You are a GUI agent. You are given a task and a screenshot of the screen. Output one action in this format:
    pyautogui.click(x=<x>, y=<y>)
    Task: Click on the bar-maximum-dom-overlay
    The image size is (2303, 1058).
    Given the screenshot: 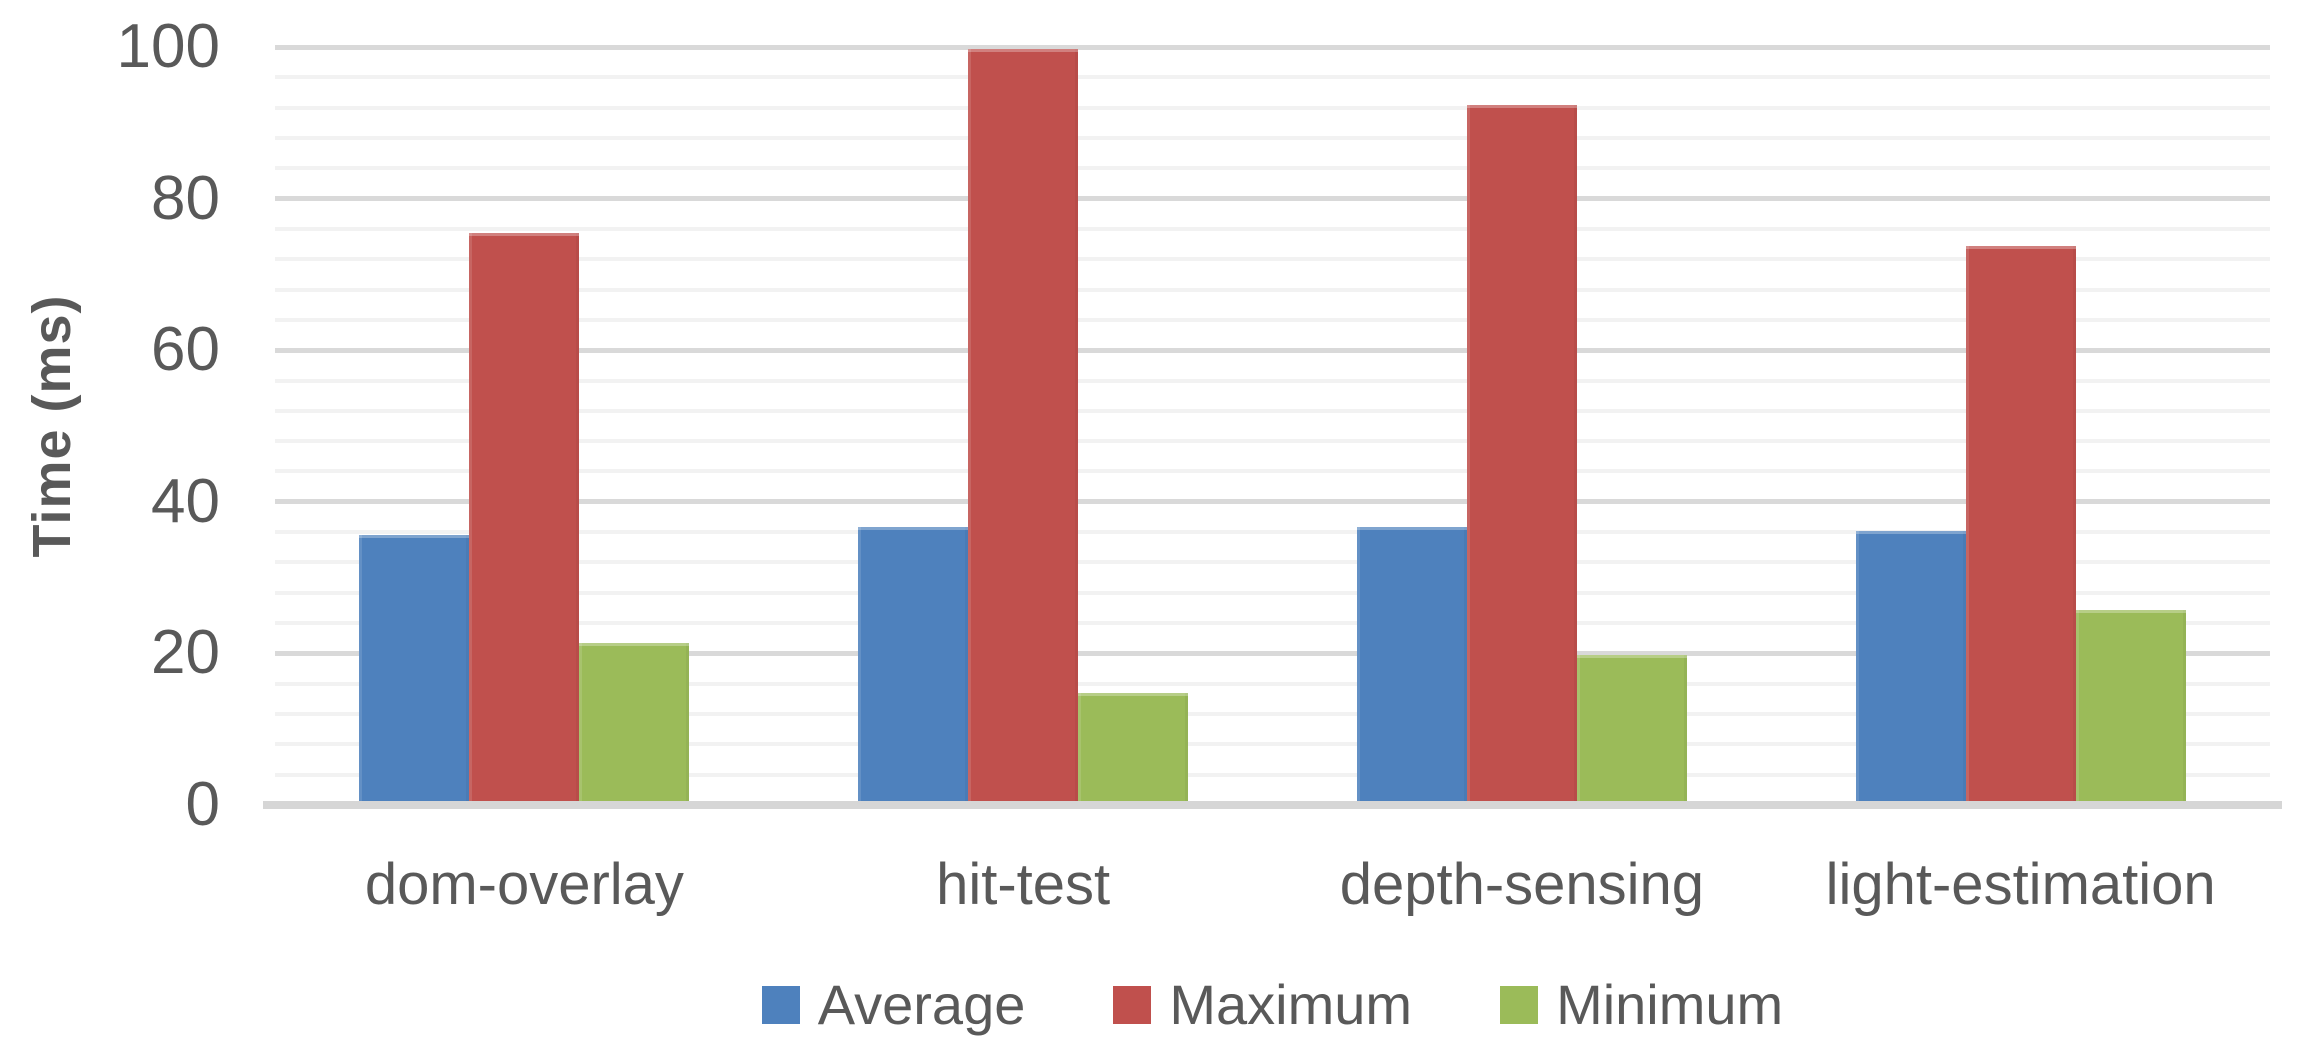 What is the action you would take?
    pyautogui.click(x=524, y=518)
    